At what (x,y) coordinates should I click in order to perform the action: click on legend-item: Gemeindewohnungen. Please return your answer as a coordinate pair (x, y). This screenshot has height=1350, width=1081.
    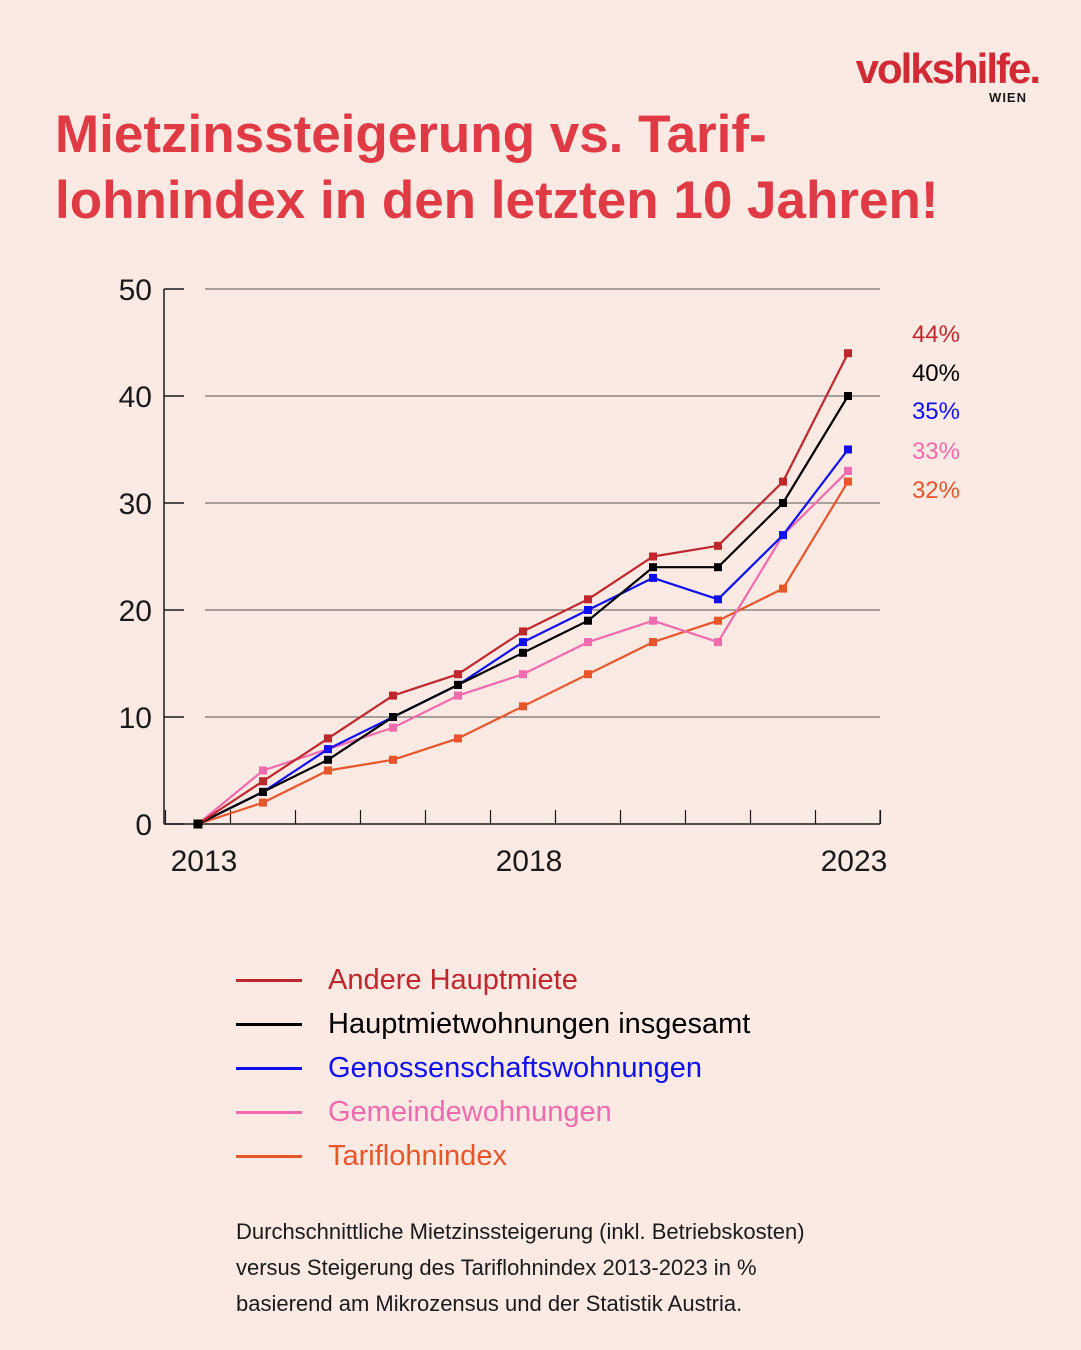
    Looking at the image, I should click on (493, 1112).